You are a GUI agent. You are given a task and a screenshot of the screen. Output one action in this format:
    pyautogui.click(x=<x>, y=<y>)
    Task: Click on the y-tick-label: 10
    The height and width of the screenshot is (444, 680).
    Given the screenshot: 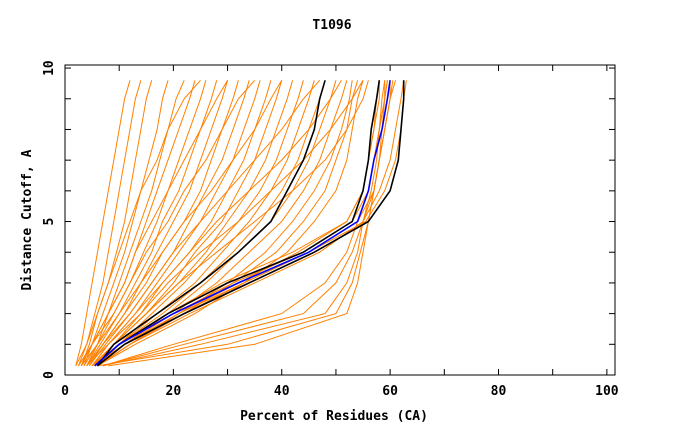 What is the action you would take?
    pyautogui.click(x=49, y=68)
    